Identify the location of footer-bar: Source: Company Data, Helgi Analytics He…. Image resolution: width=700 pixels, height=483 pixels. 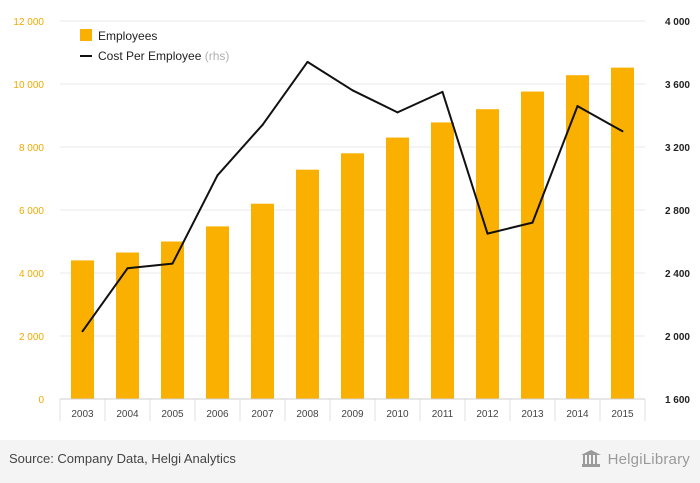
(350, 461).